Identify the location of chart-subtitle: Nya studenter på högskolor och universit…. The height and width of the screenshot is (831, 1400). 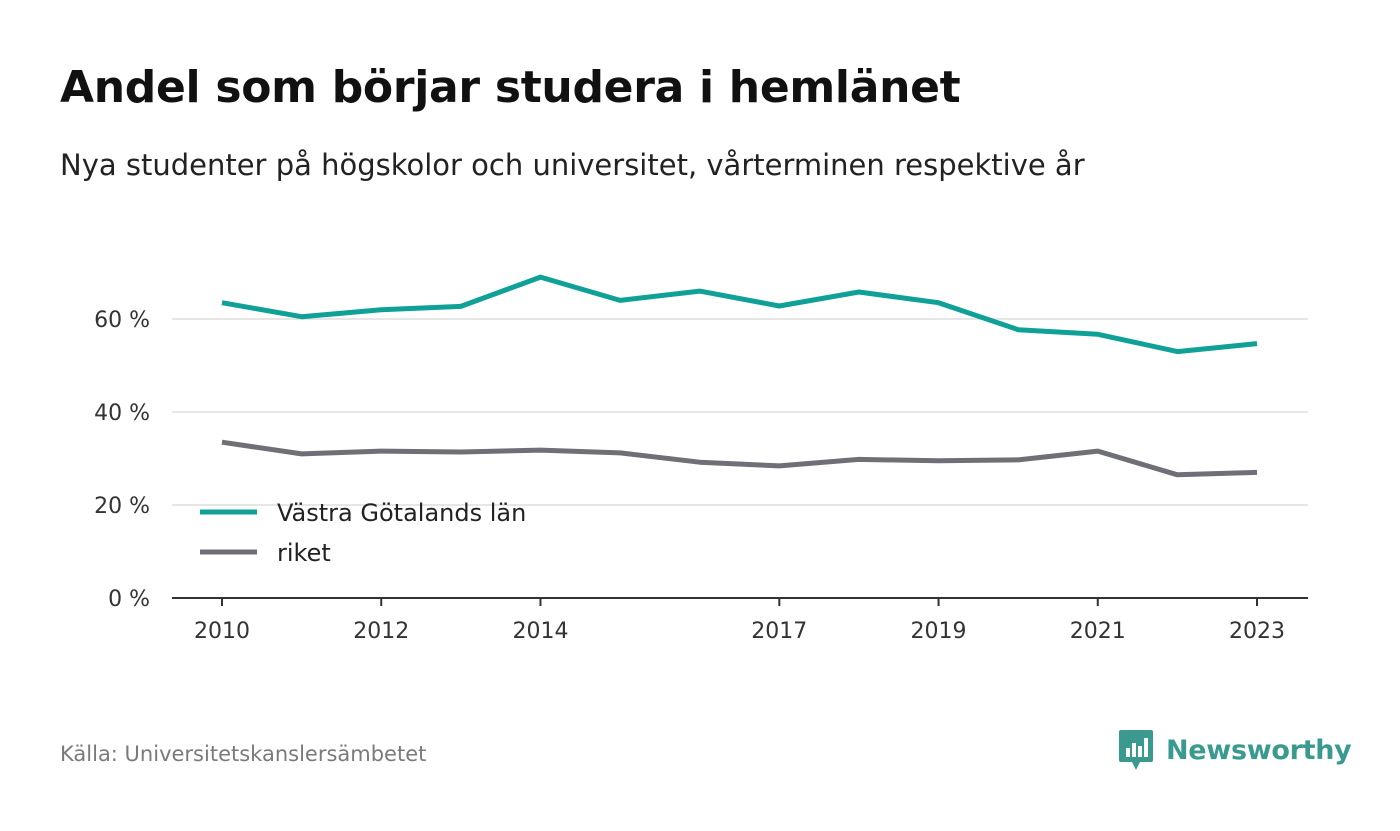
(572, 165).